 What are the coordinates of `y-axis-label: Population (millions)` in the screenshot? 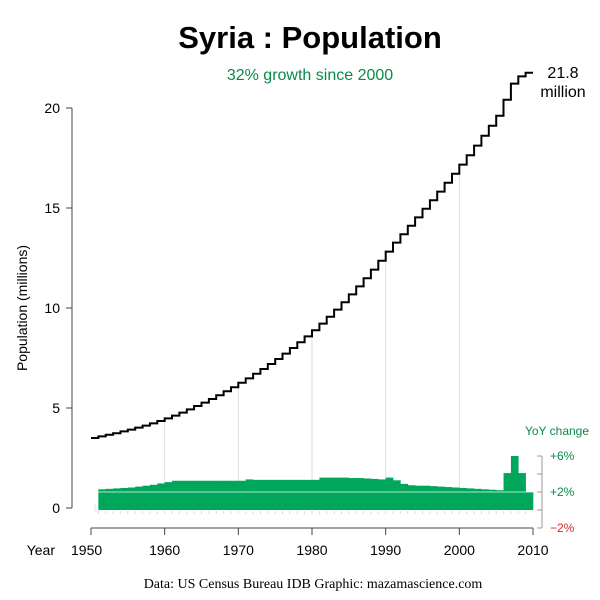 It's located at (22, 308).